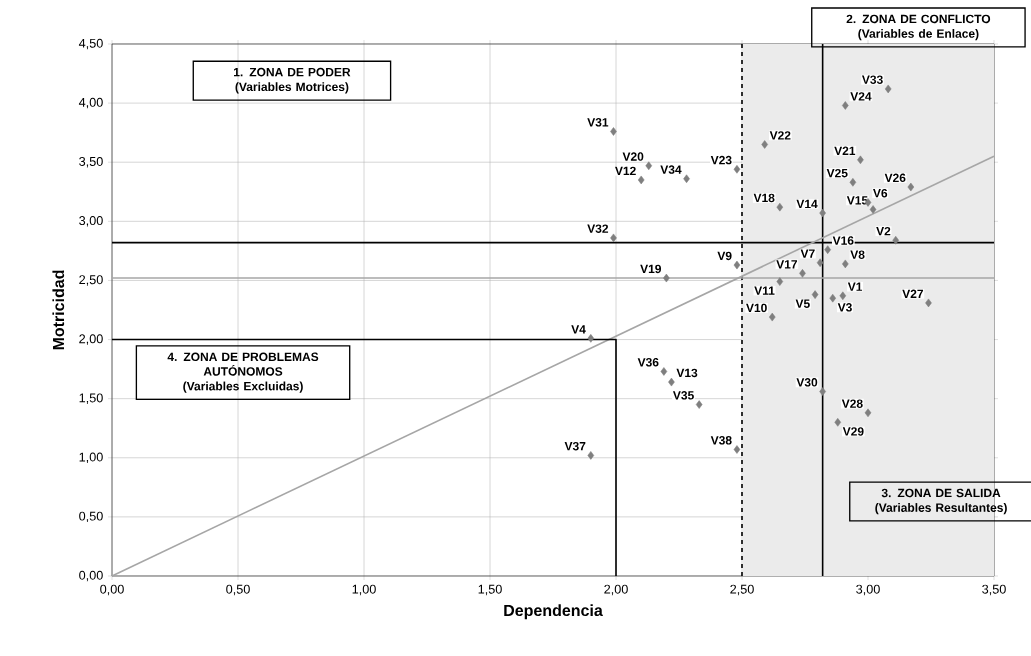 The height and width of the screenshot is (656, 1031). Describe the element at coordinates (90, 103) in the screenshot. I see `y-tick-label: 4,00` at that location.